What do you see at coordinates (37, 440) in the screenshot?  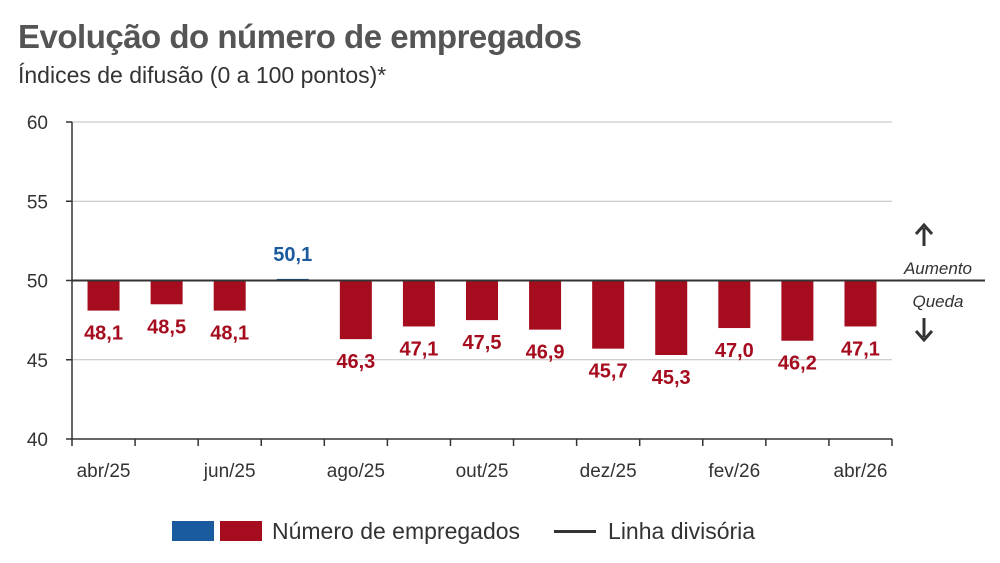 I see `y-tick-label: 40` at bounding box center [37, 440].